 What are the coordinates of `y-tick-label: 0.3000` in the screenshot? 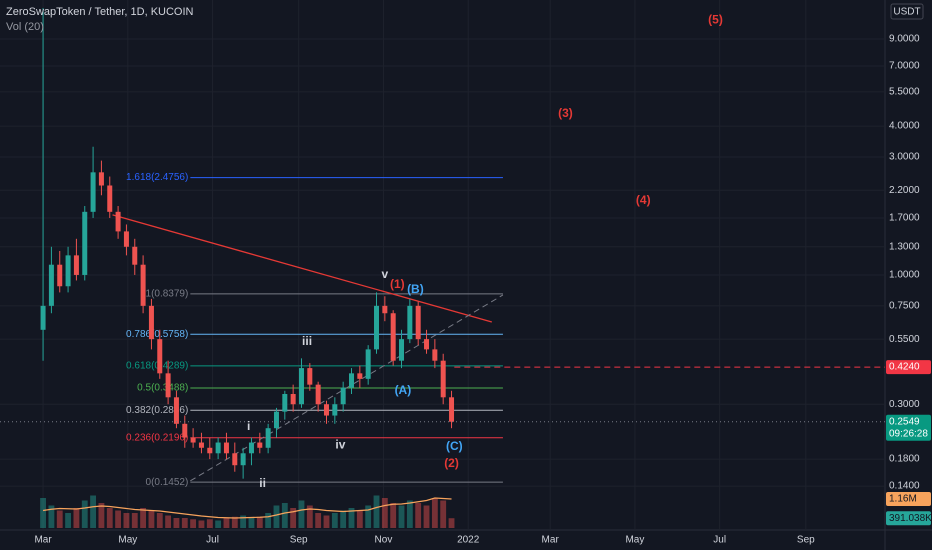 It's located at (904, 404).